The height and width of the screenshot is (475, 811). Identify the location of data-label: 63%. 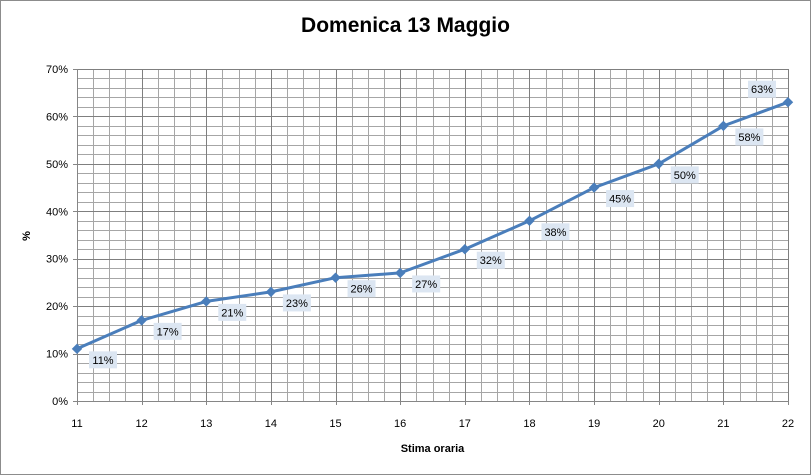
(762, 90).